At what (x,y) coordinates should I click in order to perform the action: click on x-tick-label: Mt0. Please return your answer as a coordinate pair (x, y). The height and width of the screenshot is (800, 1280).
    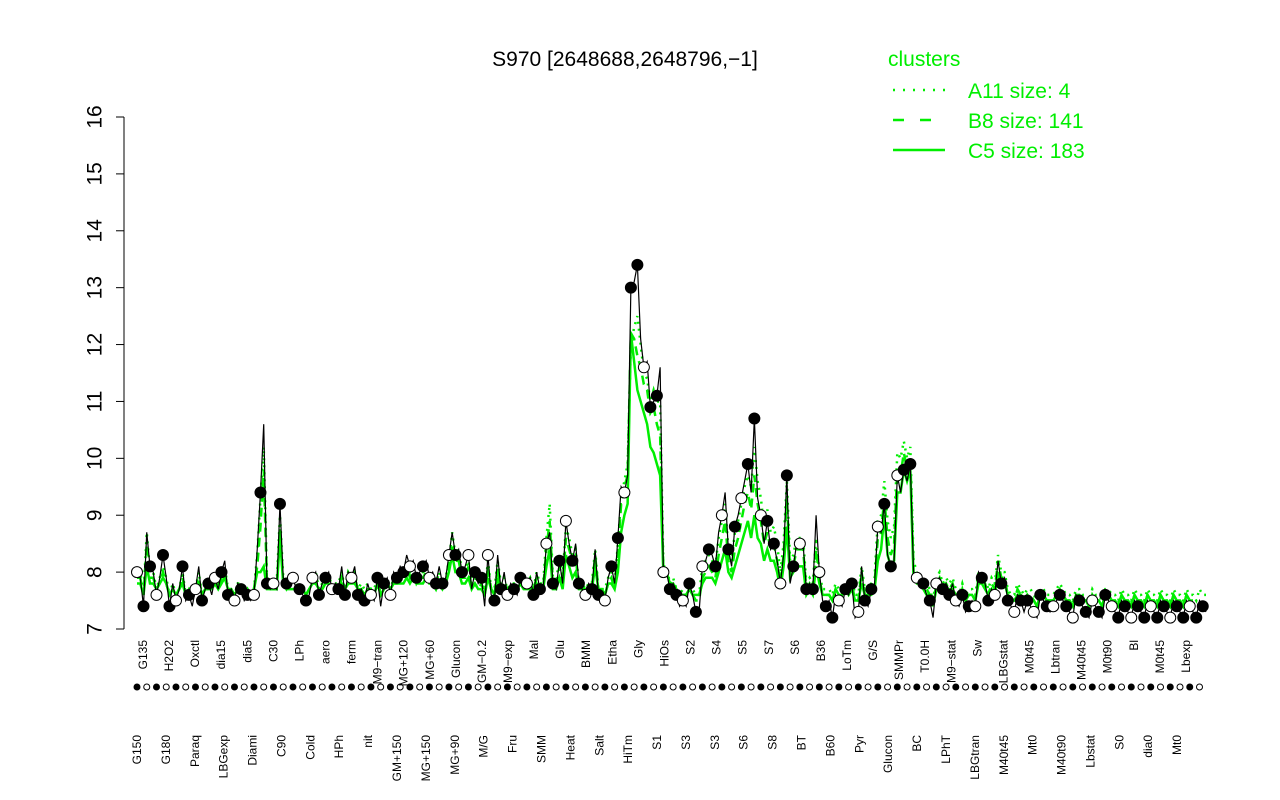
    Looking at the image, I should click on (1033, 745).